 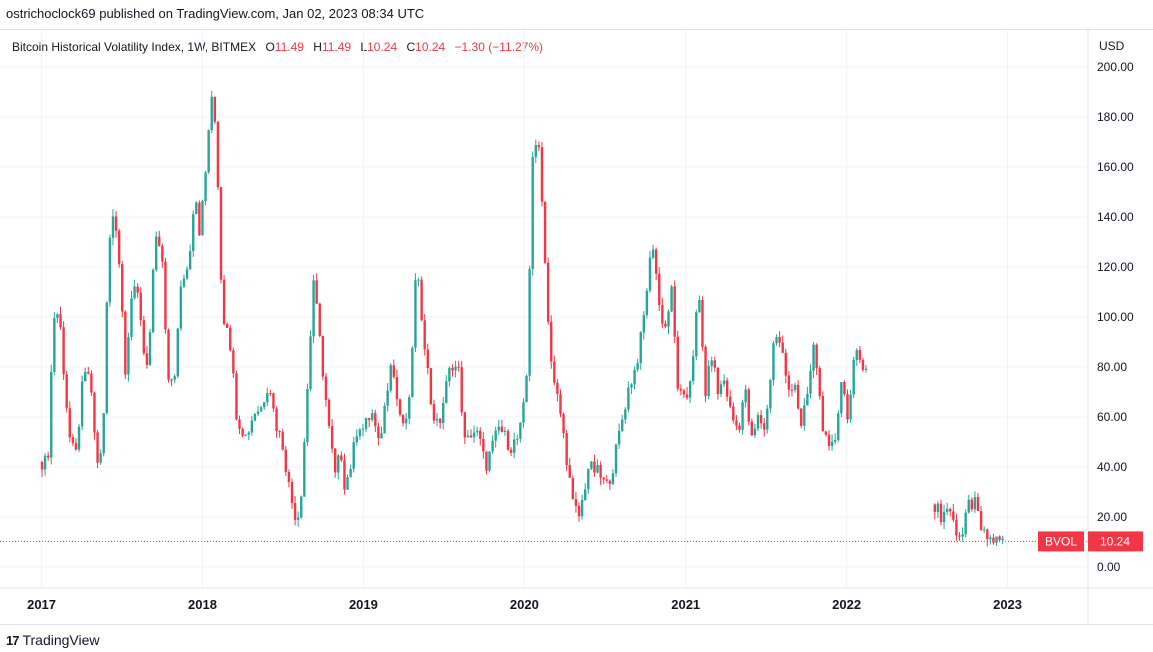 I want to click on y-tick-label: 60.00, so click(x=1112, y=417).